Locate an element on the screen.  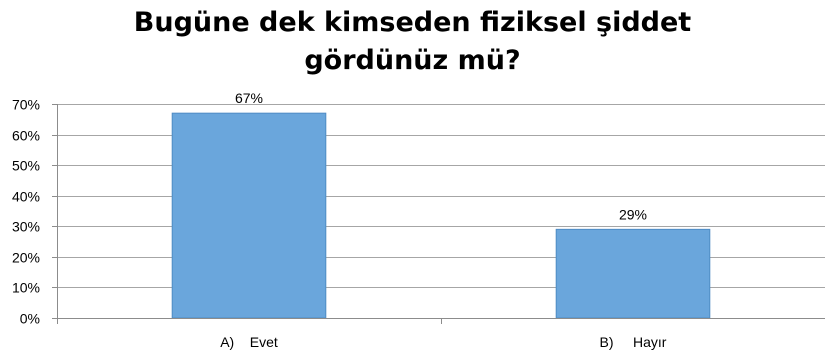
y-tick-label: 0% is located at coordinates (30, 319).